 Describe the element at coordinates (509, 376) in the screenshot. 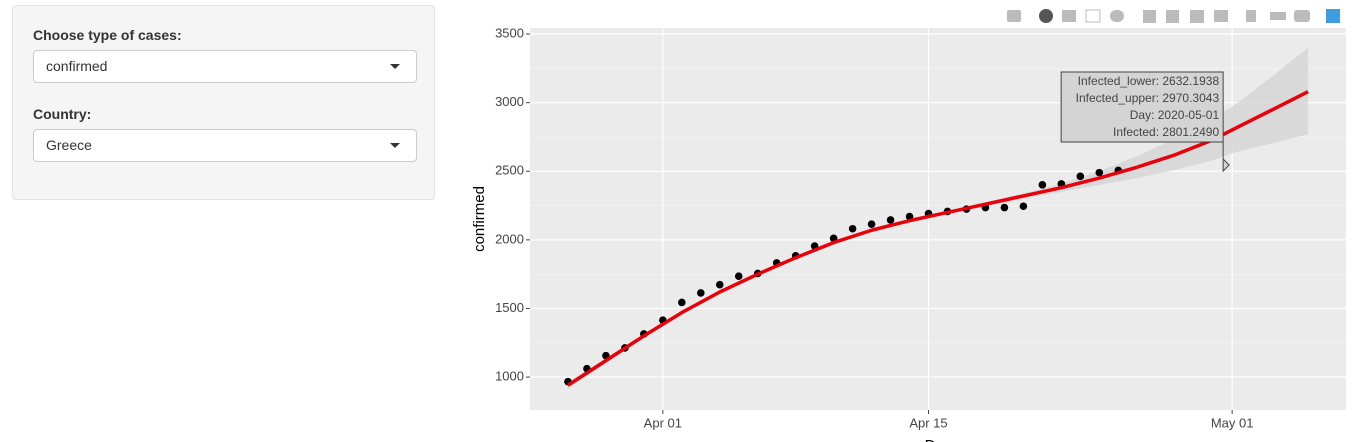

I see `y-tick-label: 1000` at that location.